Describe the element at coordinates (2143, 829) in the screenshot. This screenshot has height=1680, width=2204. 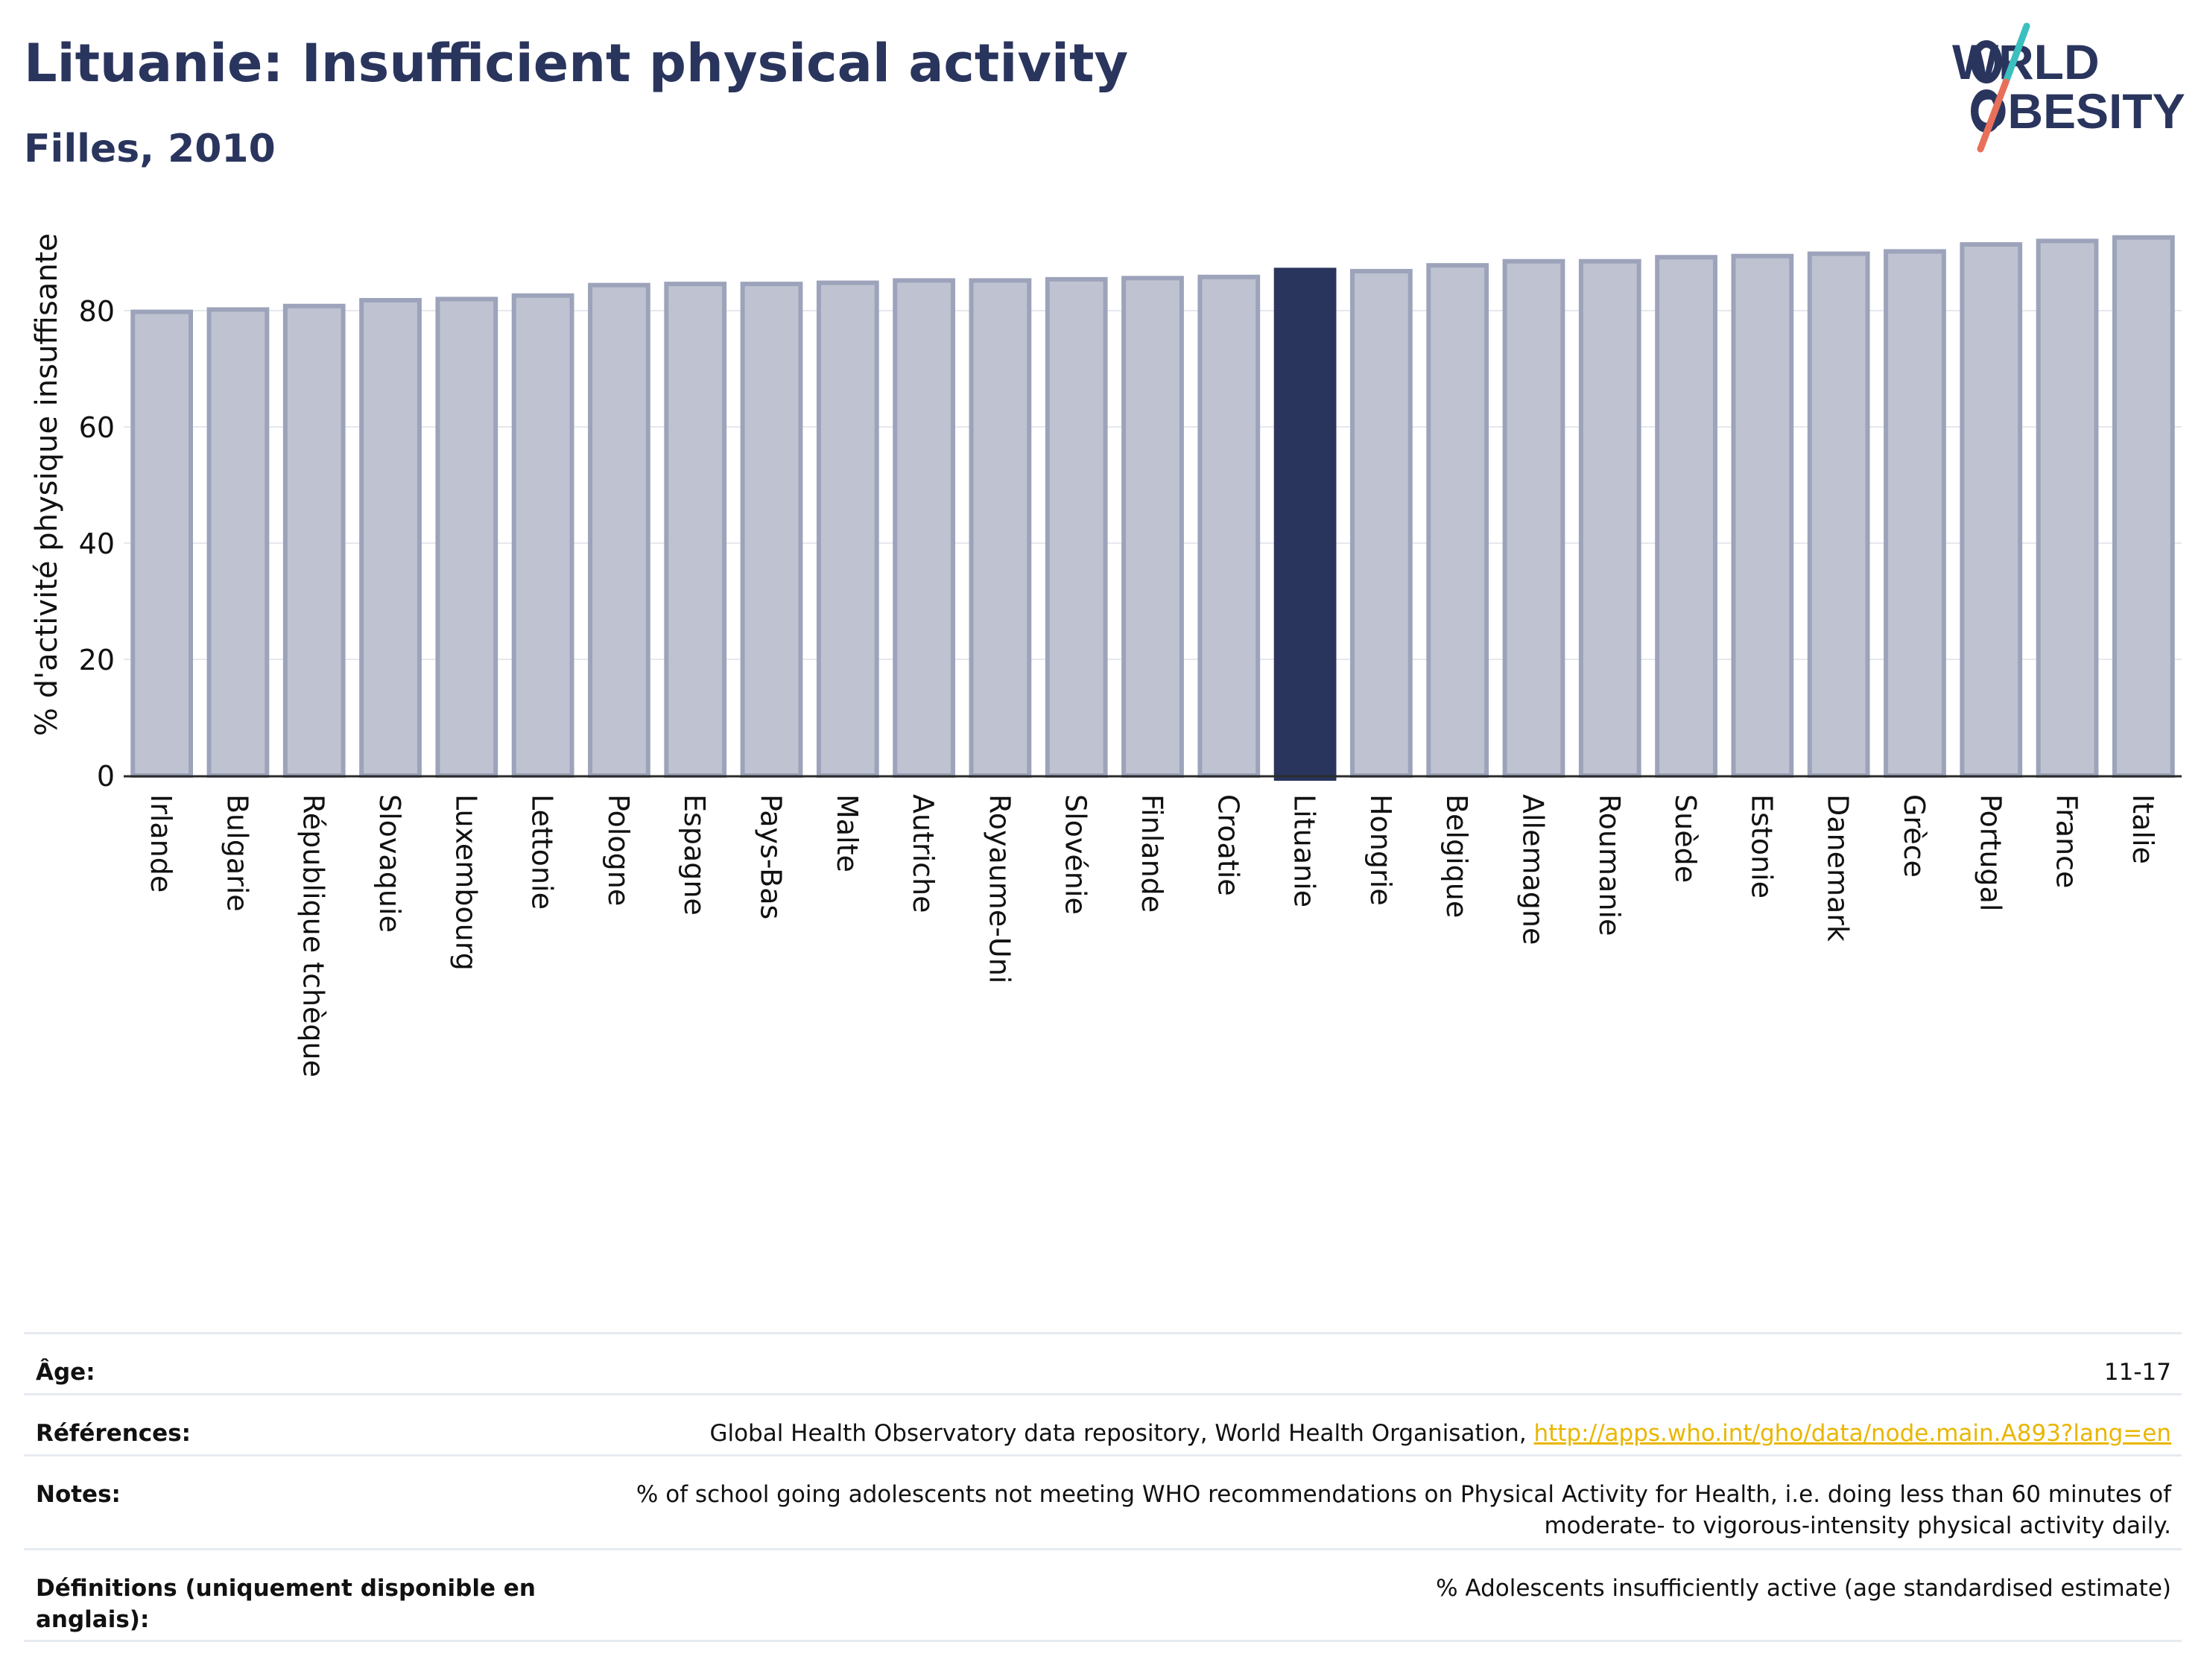
I see `x-tick-label: Italie` at that location.